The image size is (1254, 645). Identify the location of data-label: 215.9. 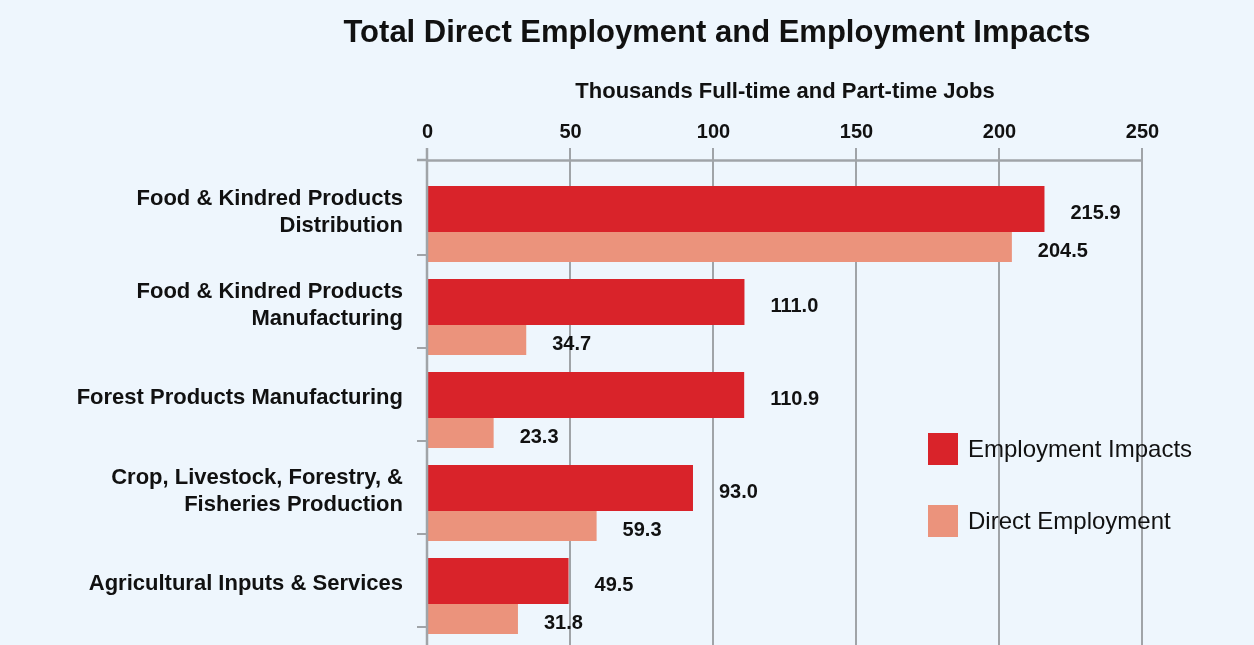
(1095, 212).